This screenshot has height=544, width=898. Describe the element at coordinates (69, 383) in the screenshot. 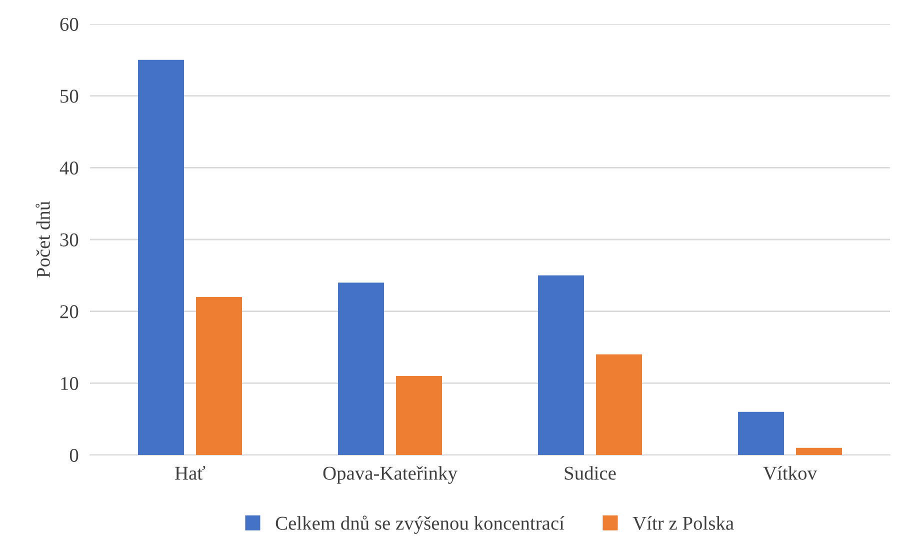

I see `y-tick-label: 10` at that location.